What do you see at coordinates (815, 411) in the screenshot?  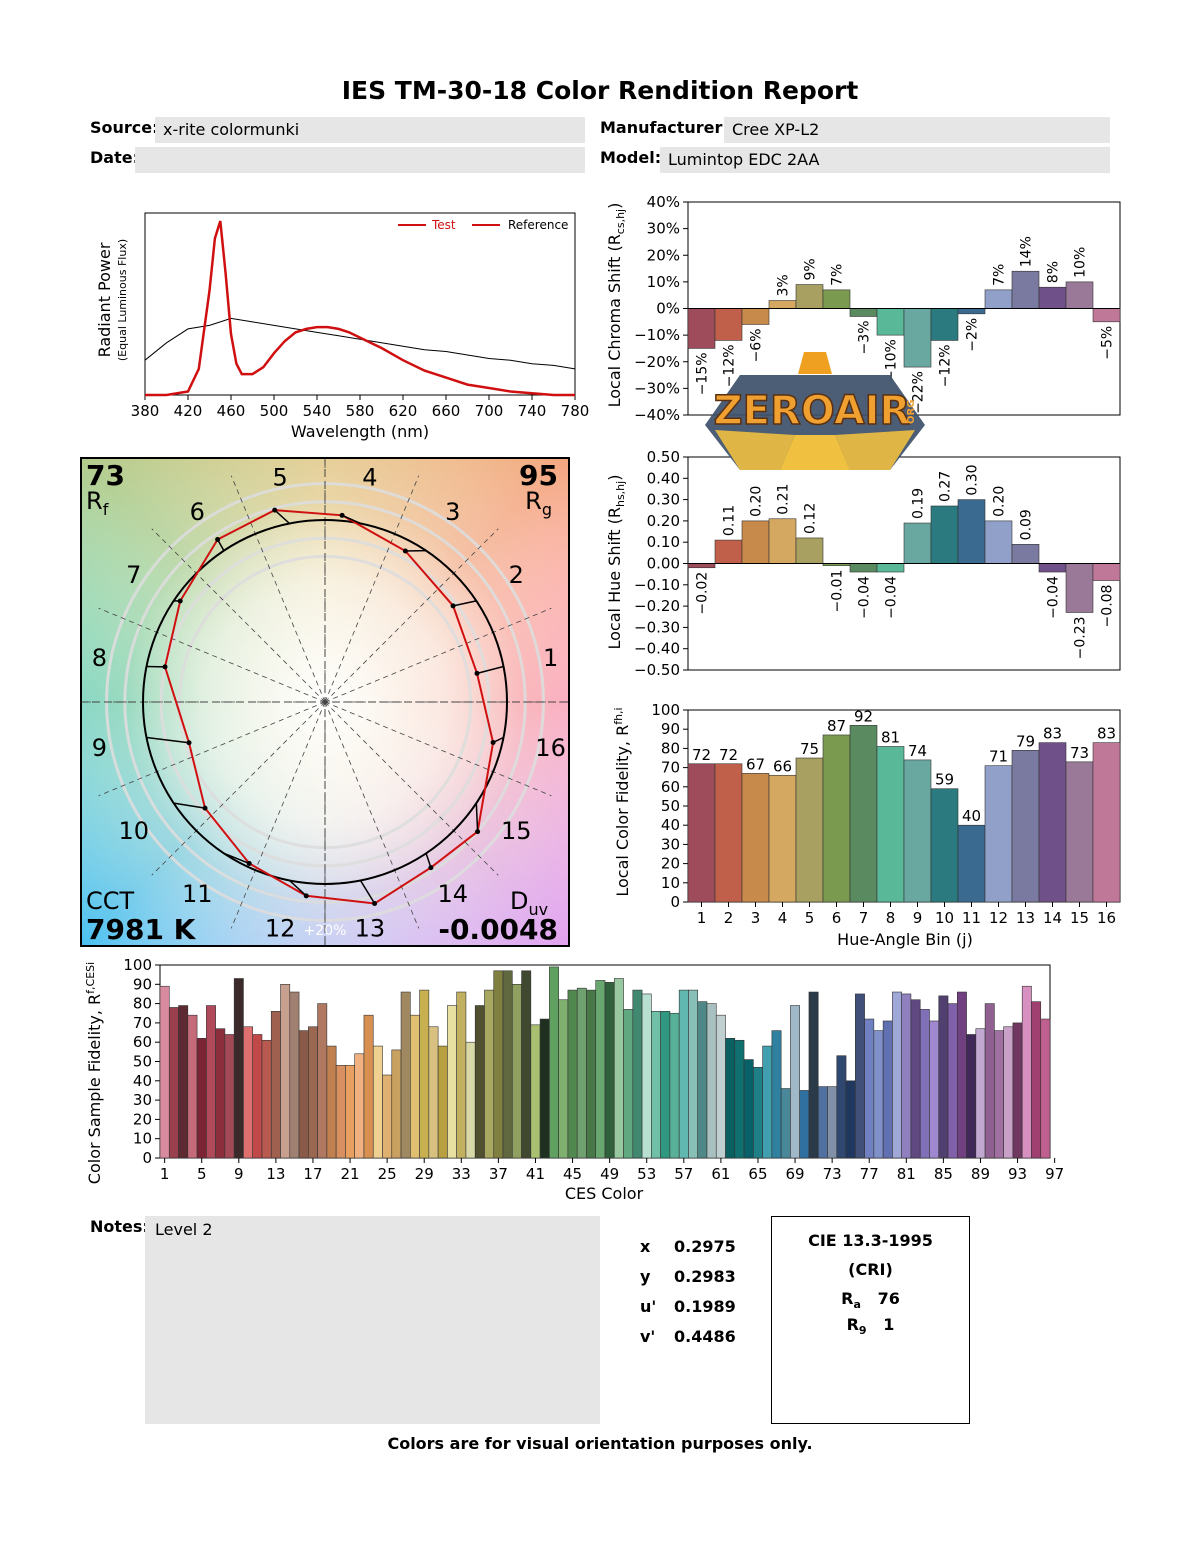 I see `zeroair-watermark-logo: ZEROAIR ORG` at bounding box center [815, 411].